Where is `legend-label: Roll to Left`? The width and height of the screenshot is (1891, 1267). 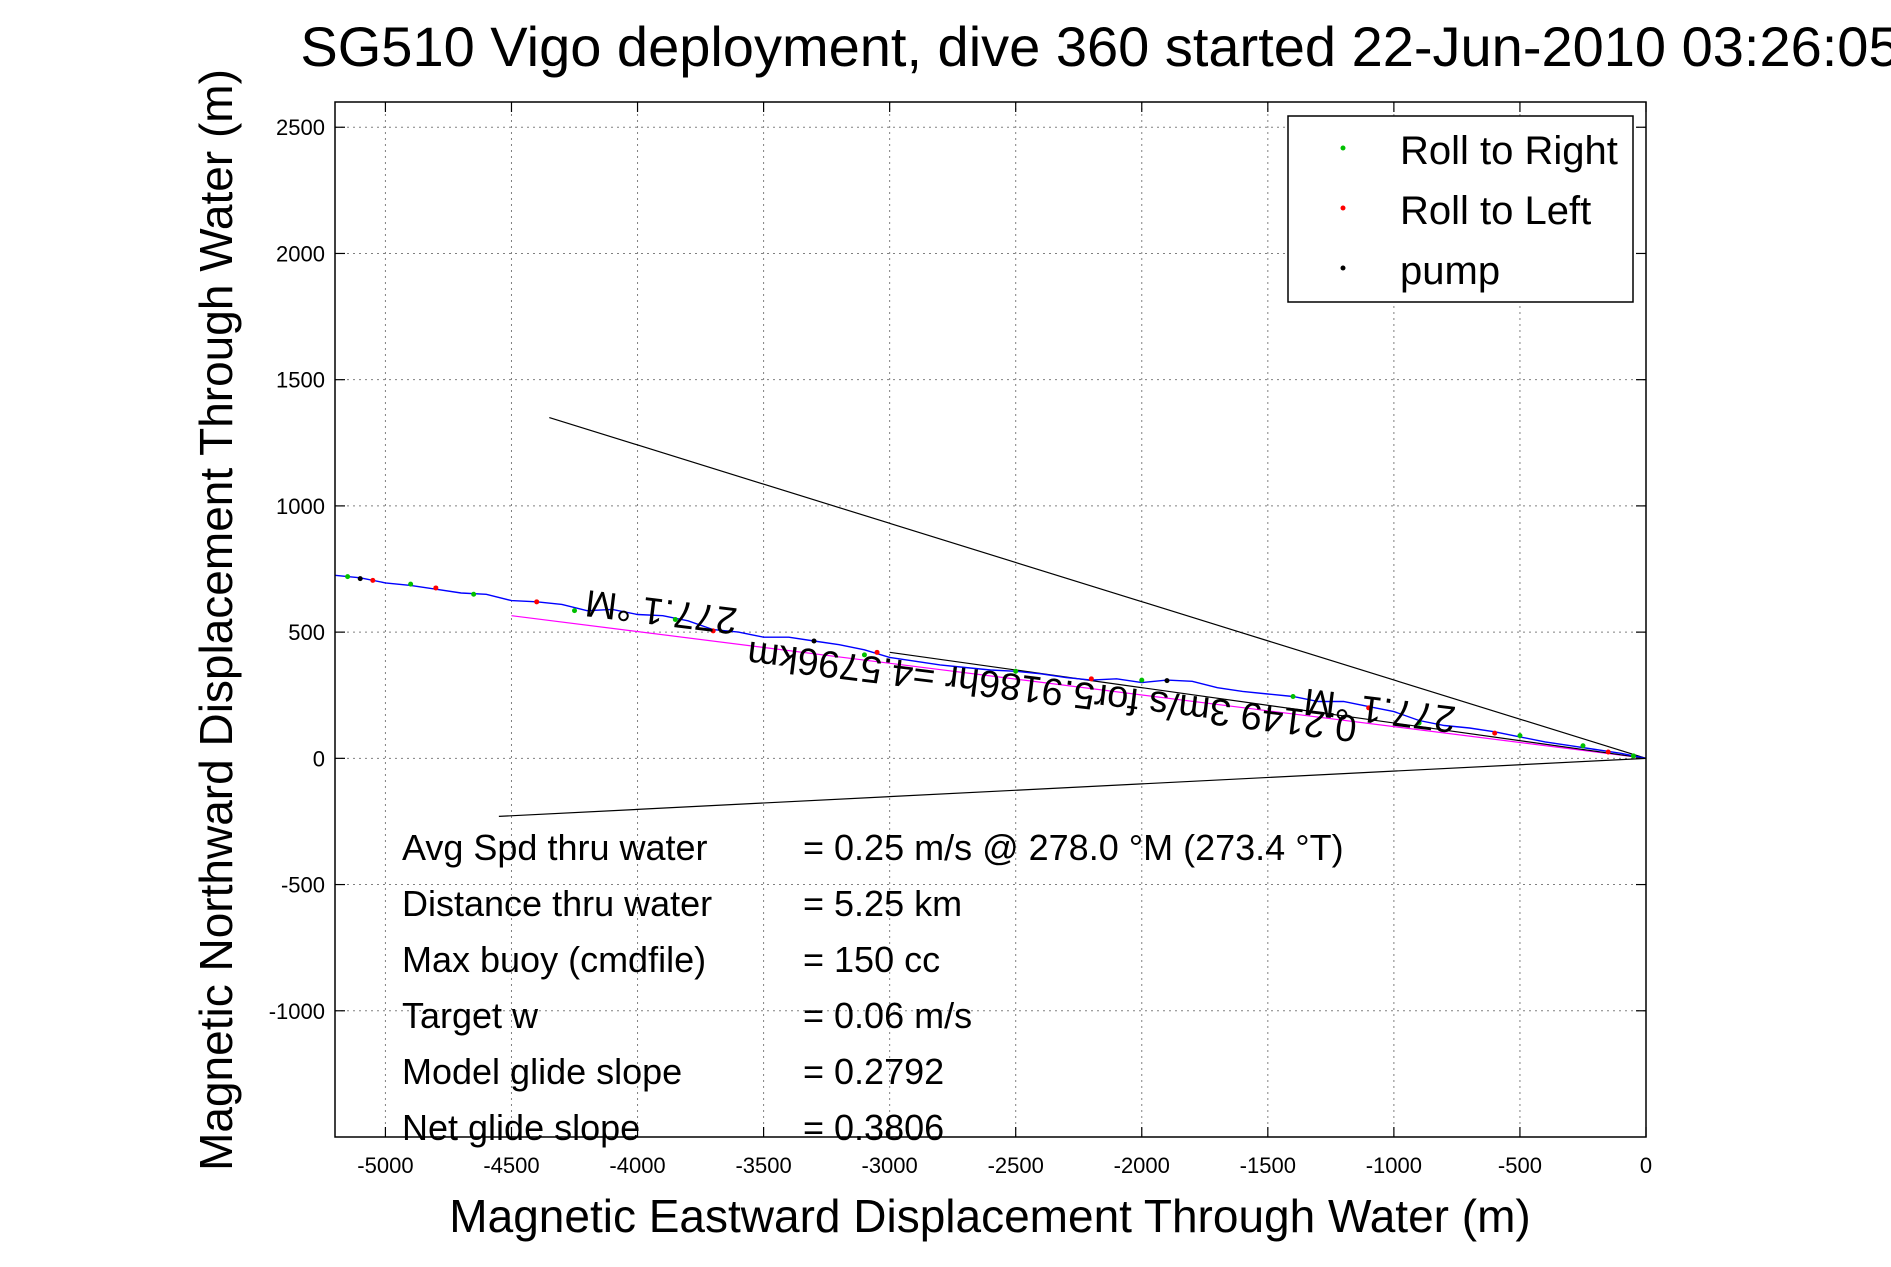 legend-label: Roll to Left is located at coordinates (1495, 211).